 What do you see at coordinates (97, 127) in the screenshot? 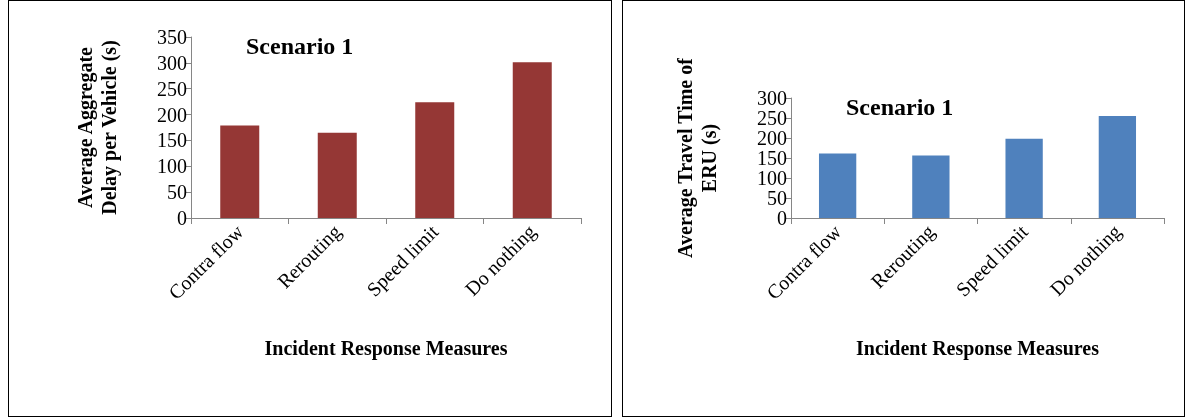
I see `y-axis-title: Average Aggregate Delay per Vehicle (s)` at bounding box center [97, 127].